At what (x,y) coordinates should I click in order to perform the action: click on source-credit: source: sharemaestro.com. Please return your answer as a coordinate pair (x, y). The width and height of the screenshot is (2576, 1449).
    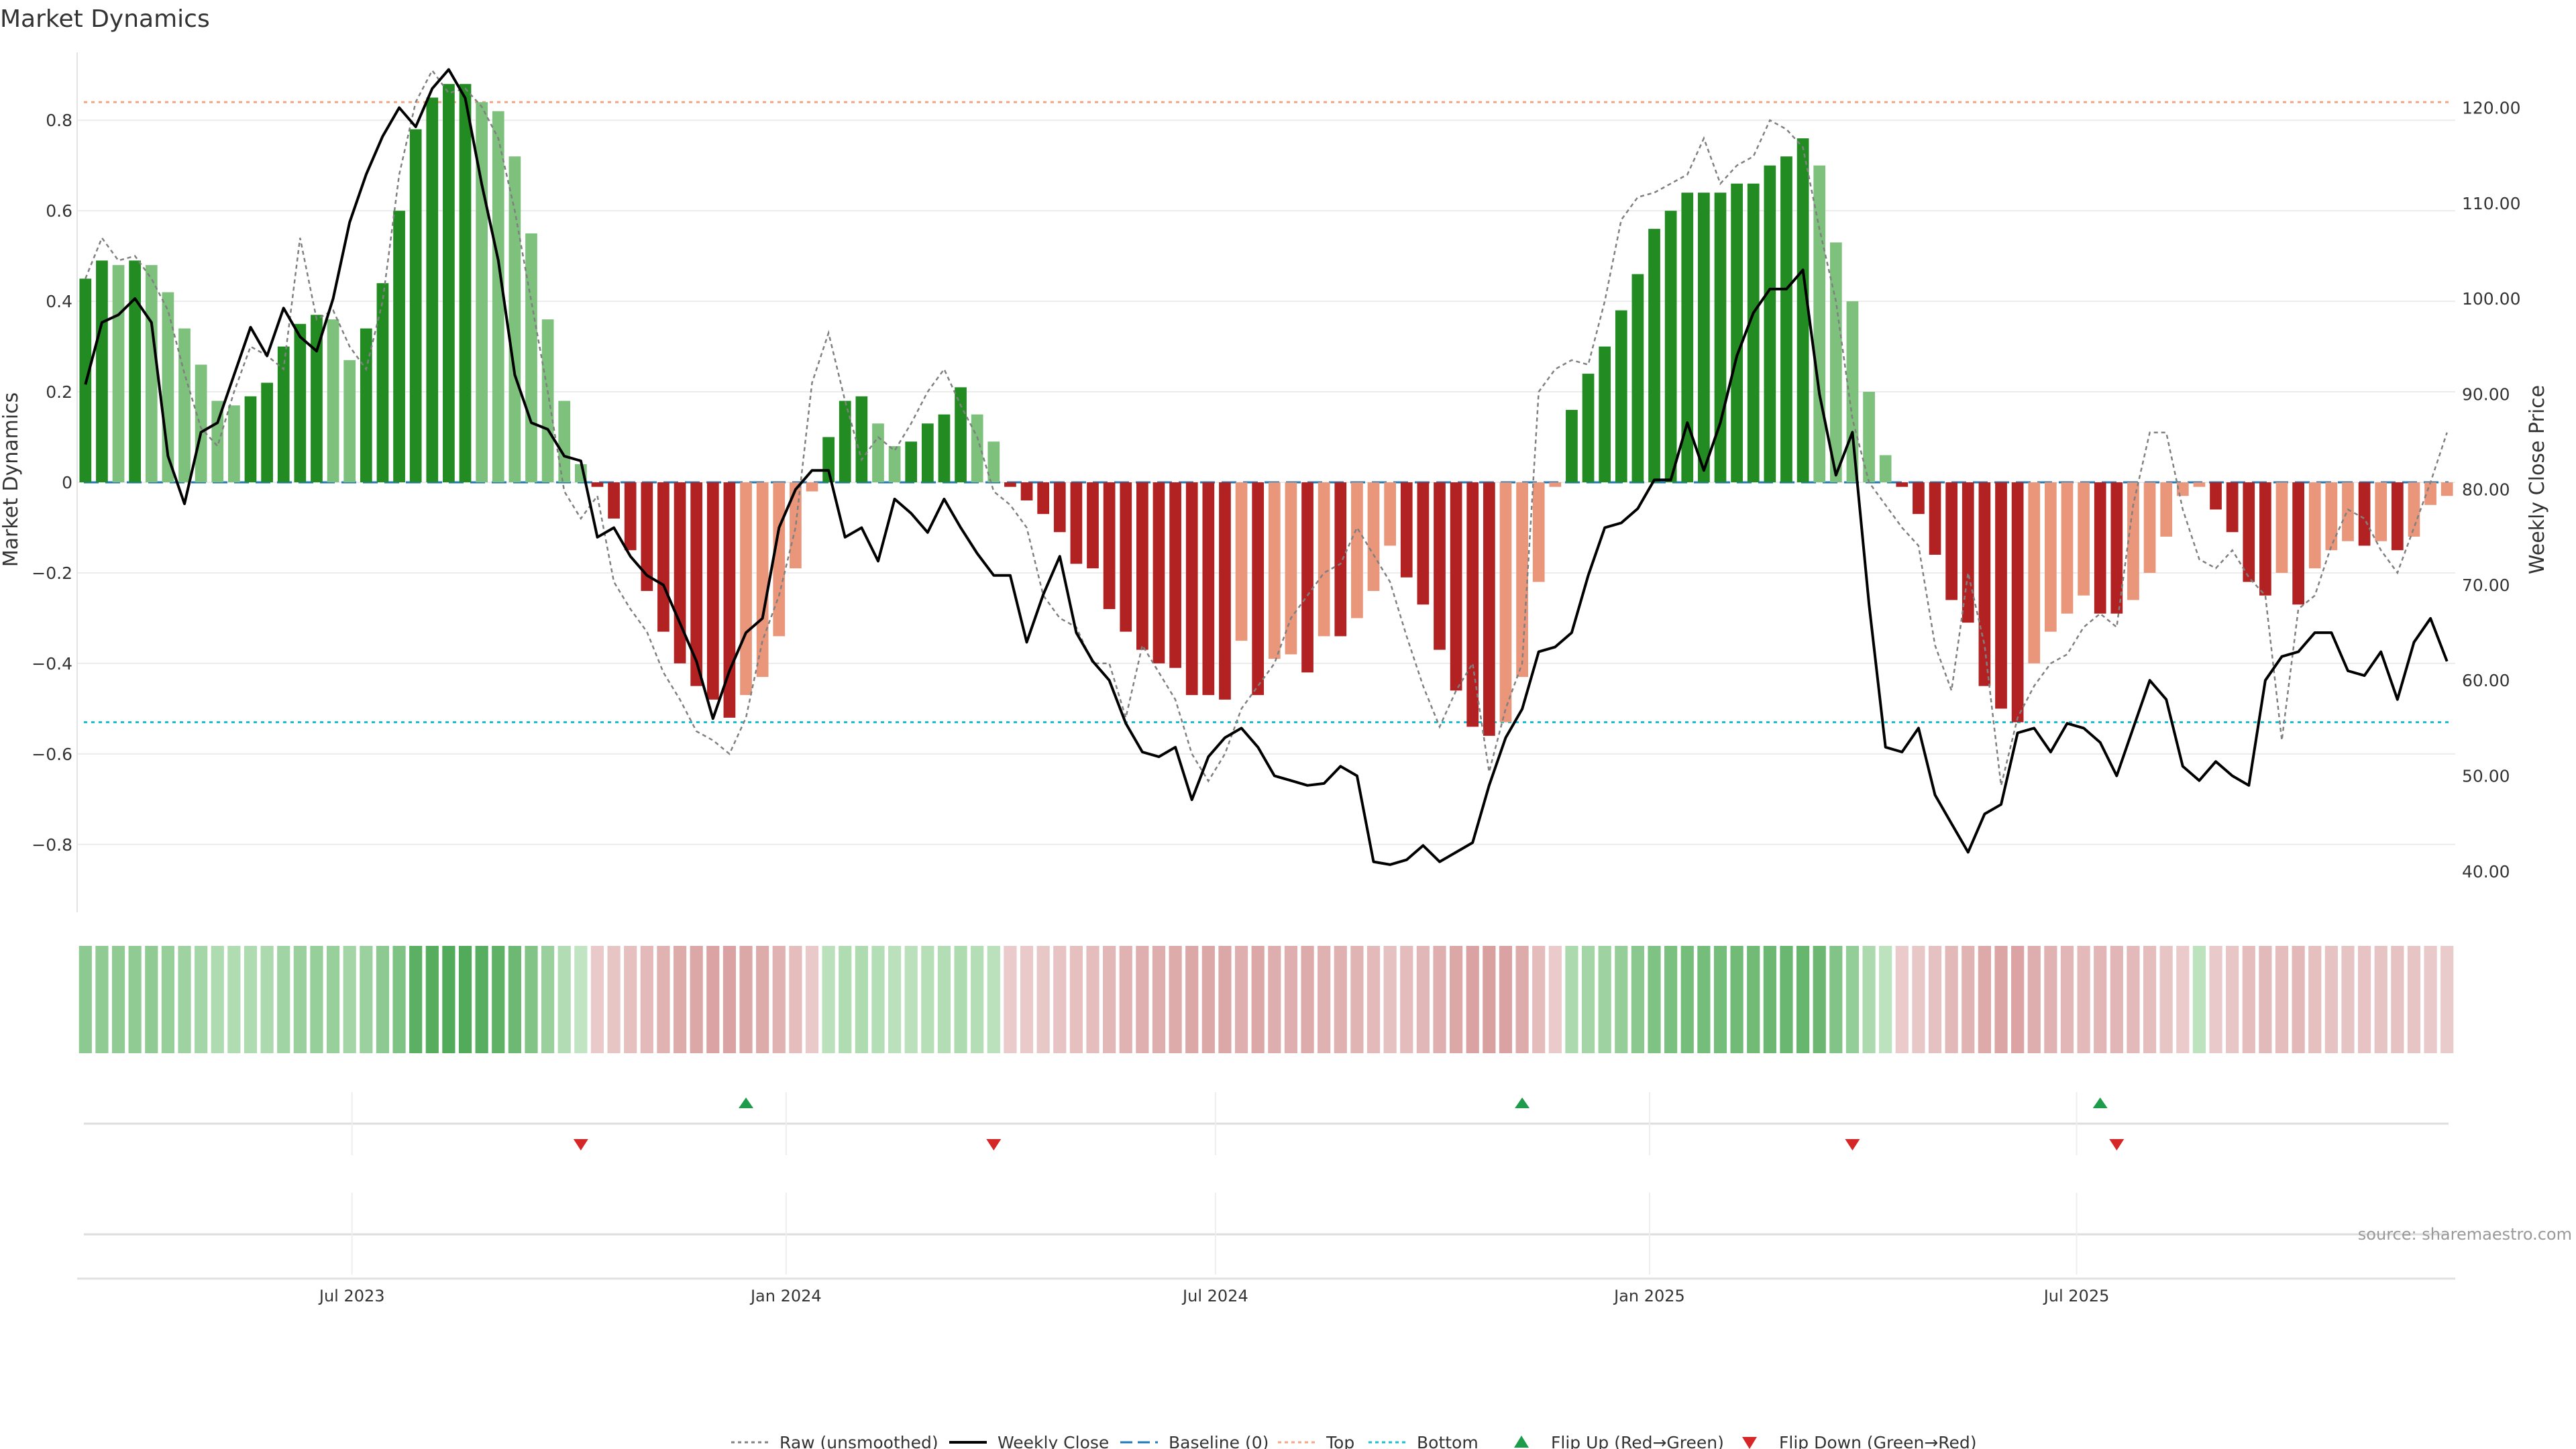
    Looking at the image, I should click on (2465, 1234).